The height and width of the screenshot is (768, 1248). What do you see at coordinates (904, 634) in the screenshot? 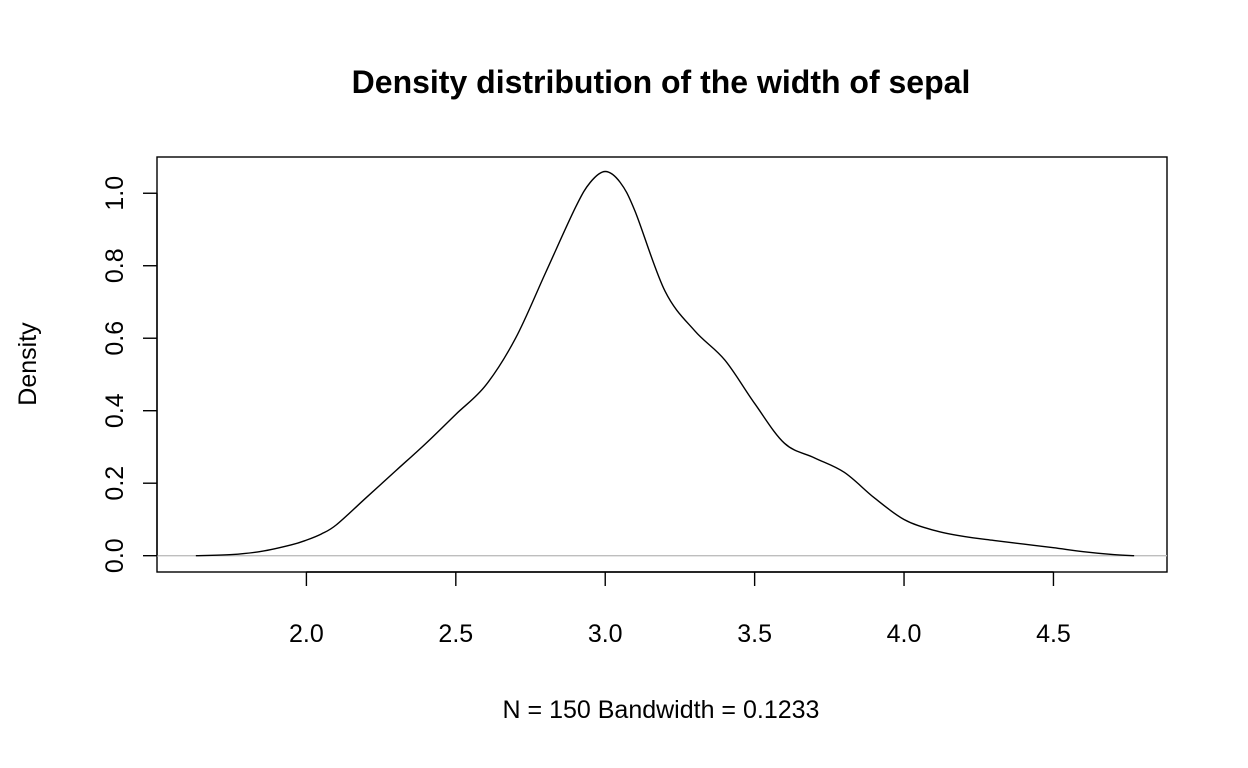
I see `x-tick-label: 4.0` at bounding box center [904, 634].